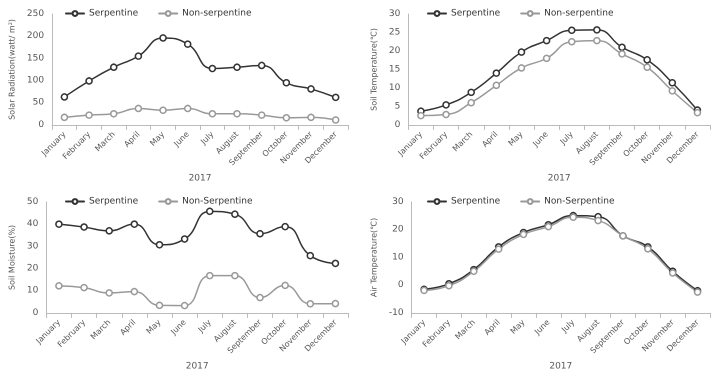 The width and height of the screenshot is (724, 377). Describe the element at coordinates (398, 257) in the screenshot. I see `y-tick-label: 10` at that location.